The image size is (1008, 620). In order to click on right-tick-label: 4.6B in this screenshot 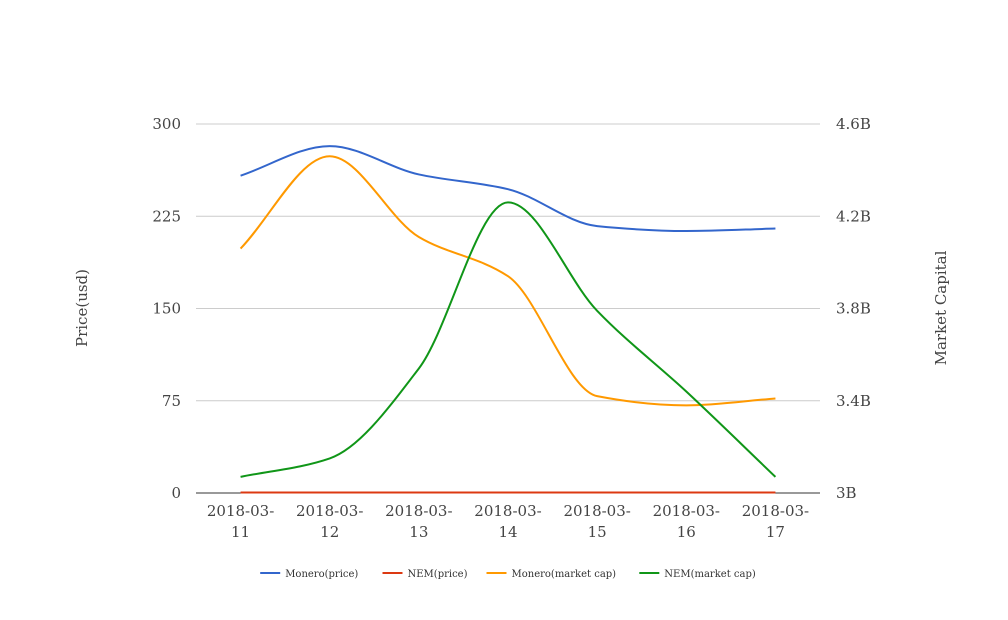, I will do `click(853, 124)`.